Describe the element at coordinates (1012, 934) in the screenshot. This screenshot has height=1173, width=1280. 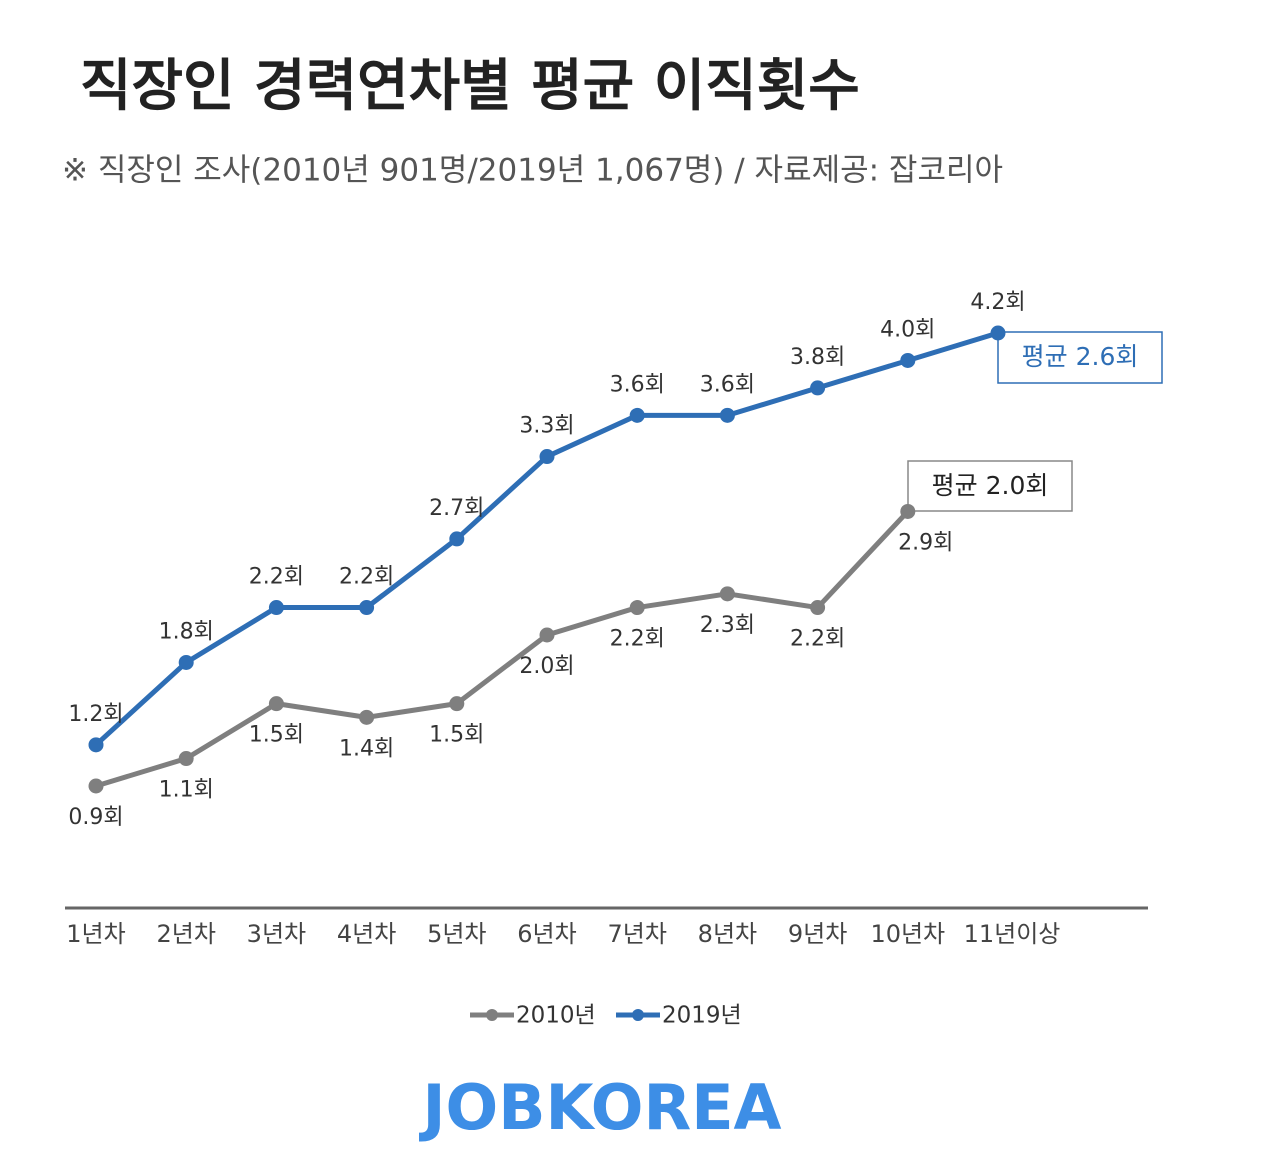
I see `x-tick-label: 11년이상` at that location.